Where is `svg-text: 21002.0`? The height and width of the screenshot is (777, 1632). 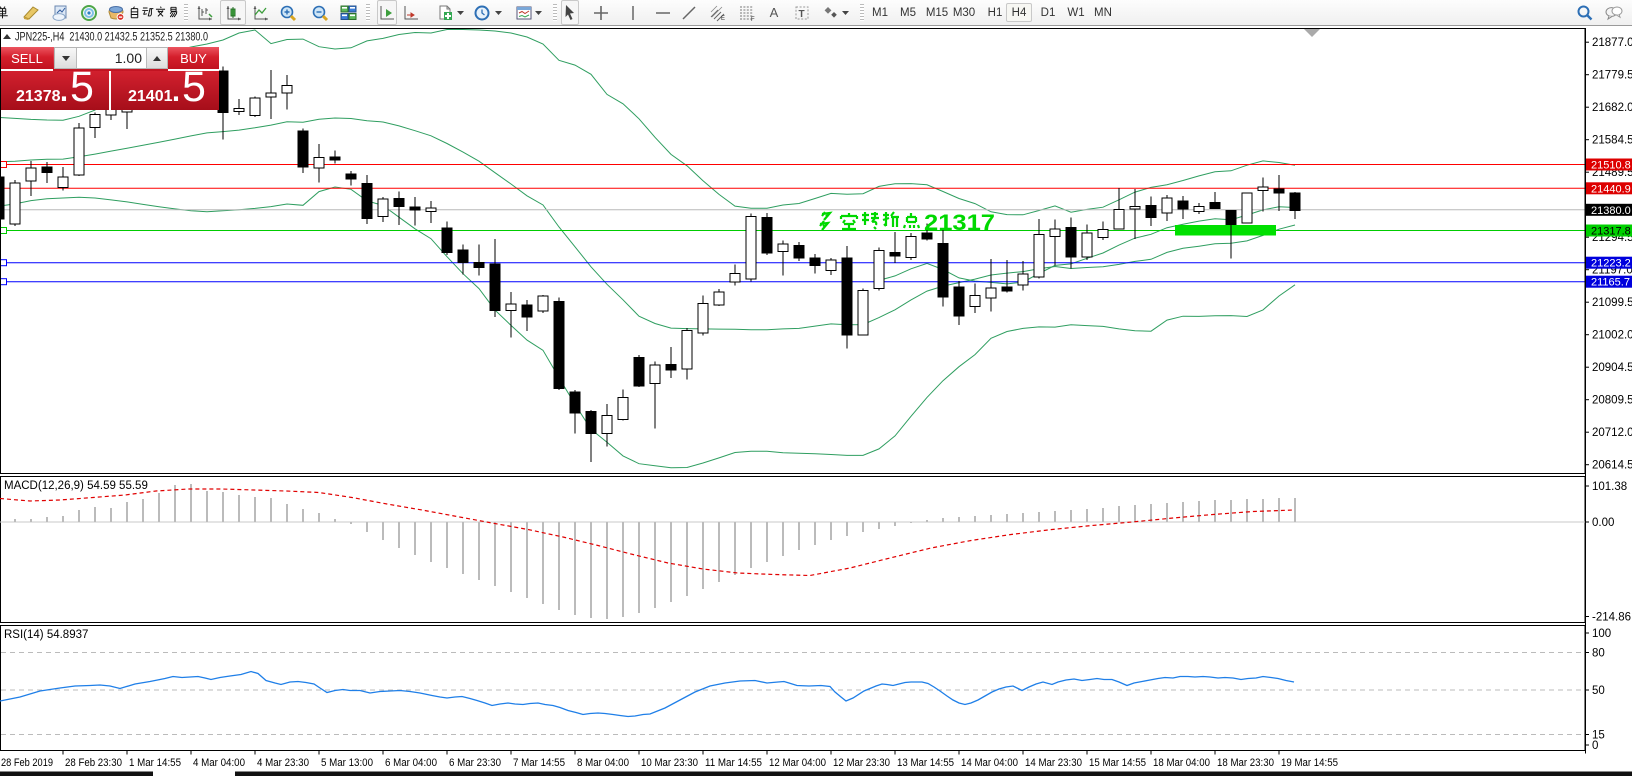 svg-text: 21002.0 is located at coordinates (1612, 336).